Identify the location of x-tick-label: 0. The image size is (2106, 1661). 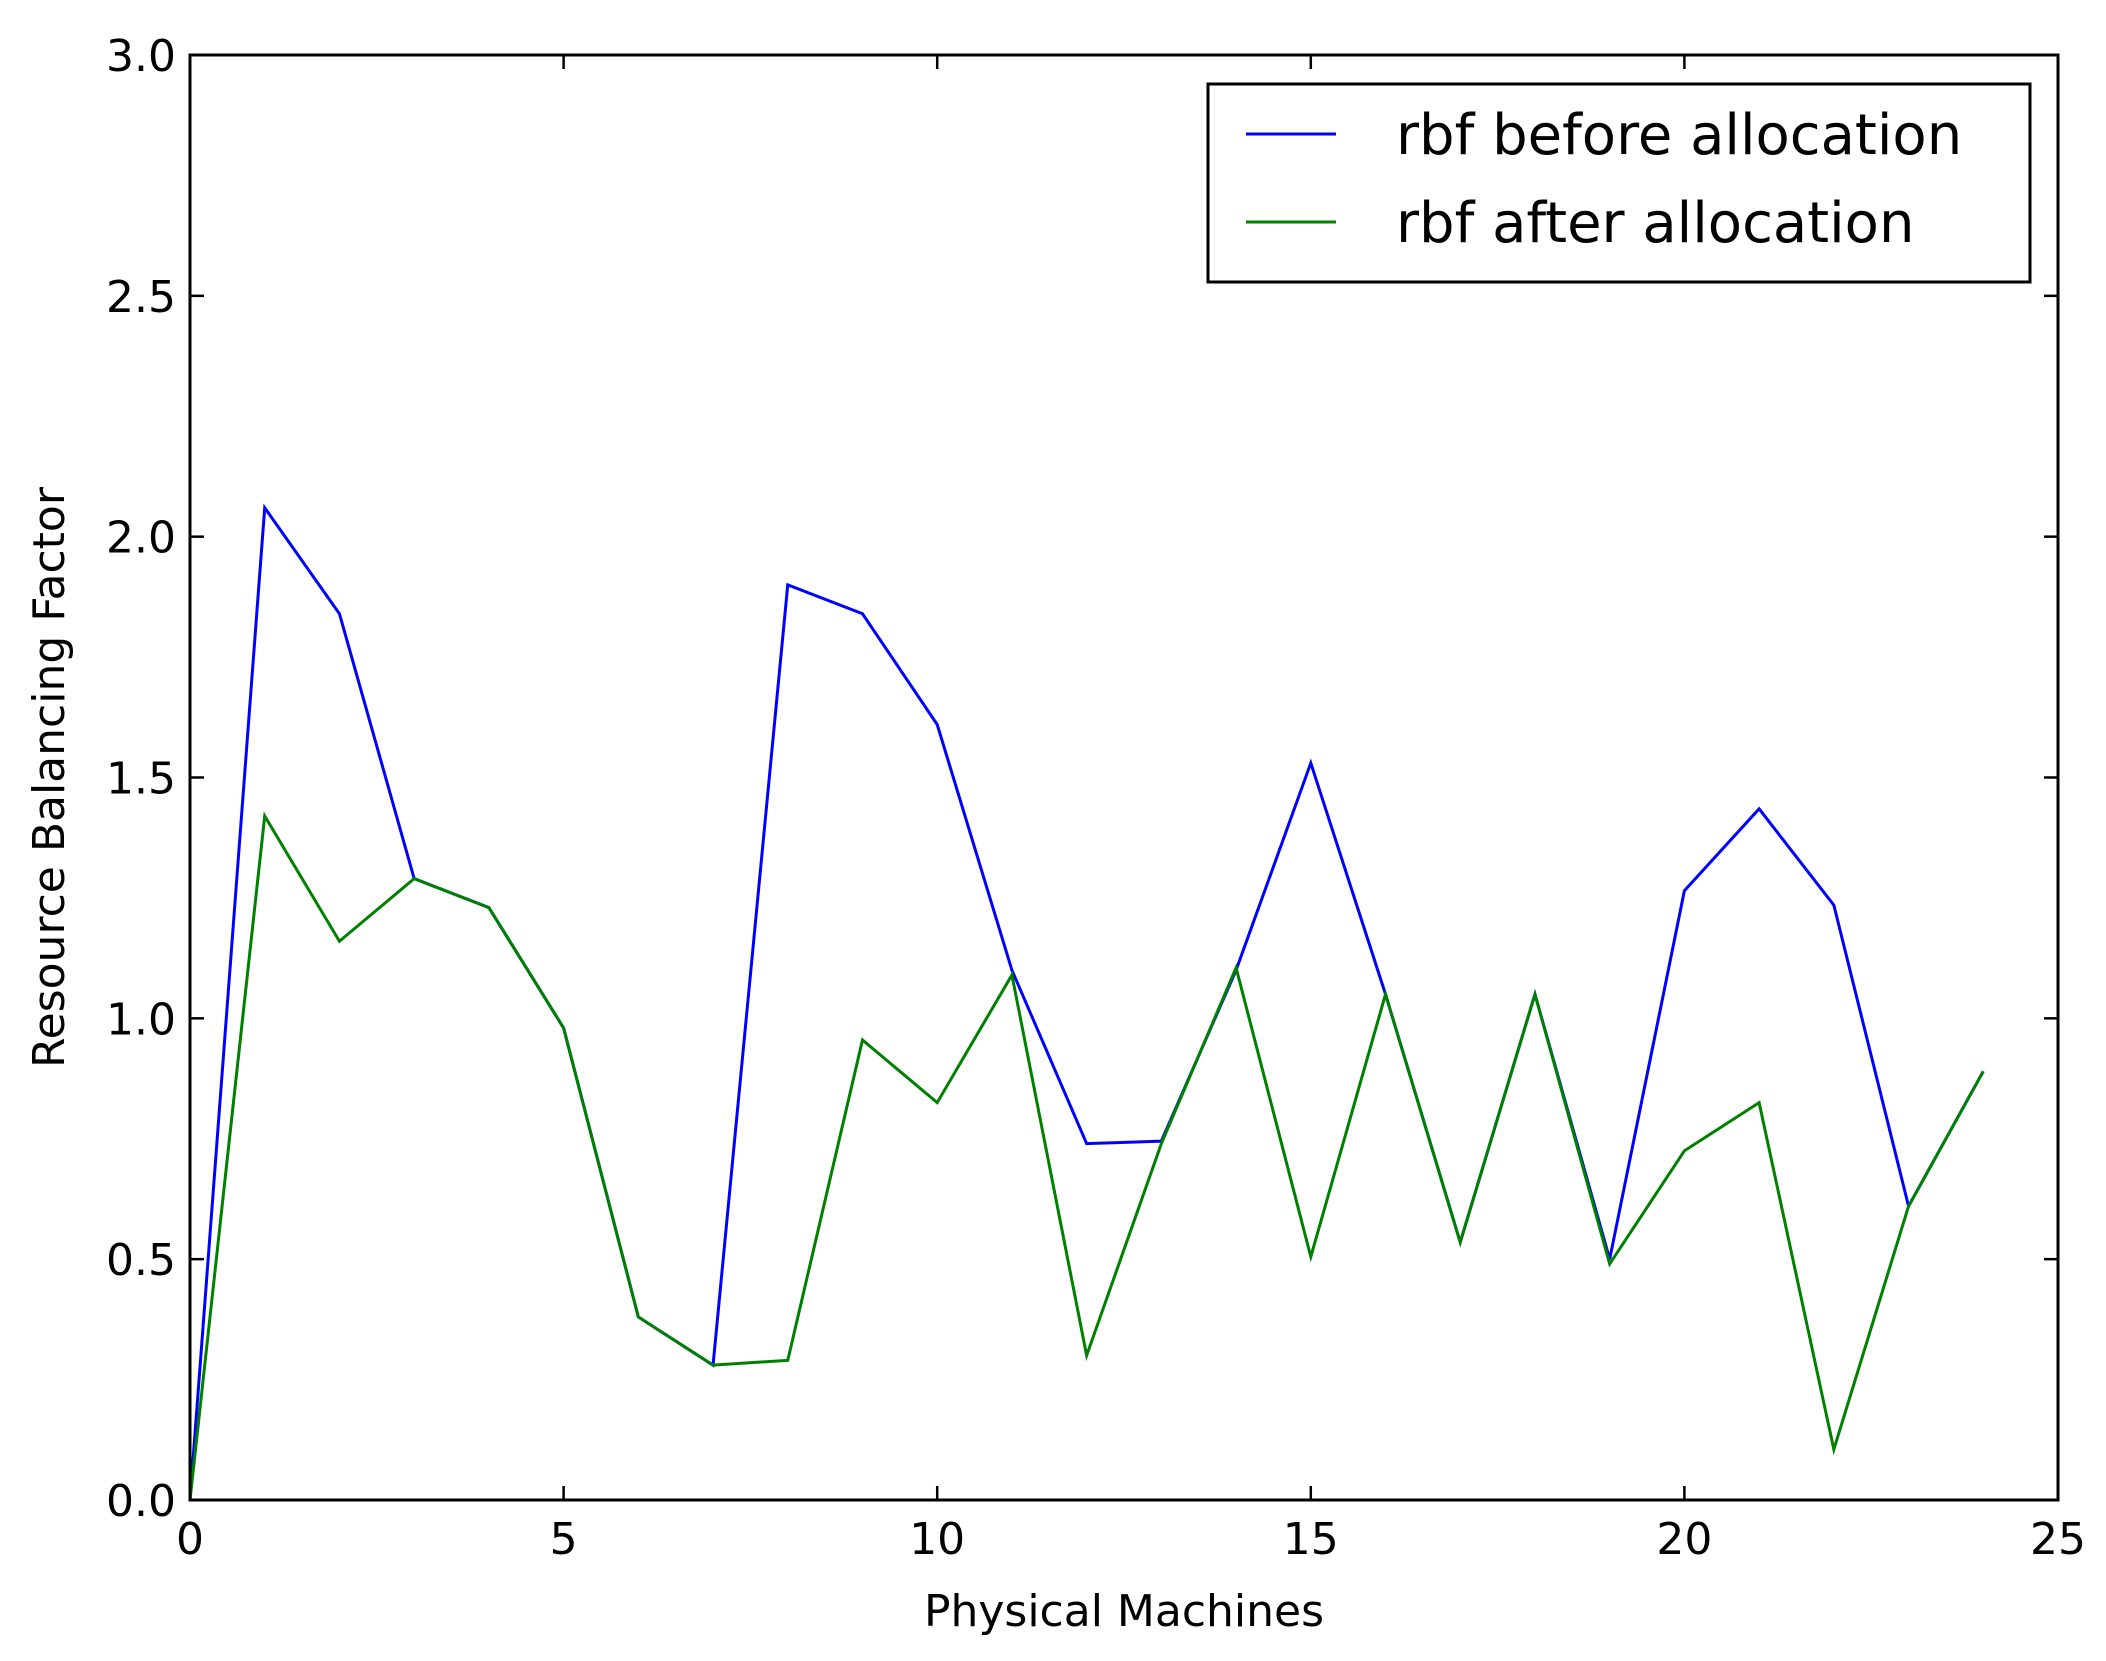
(190, 1539).